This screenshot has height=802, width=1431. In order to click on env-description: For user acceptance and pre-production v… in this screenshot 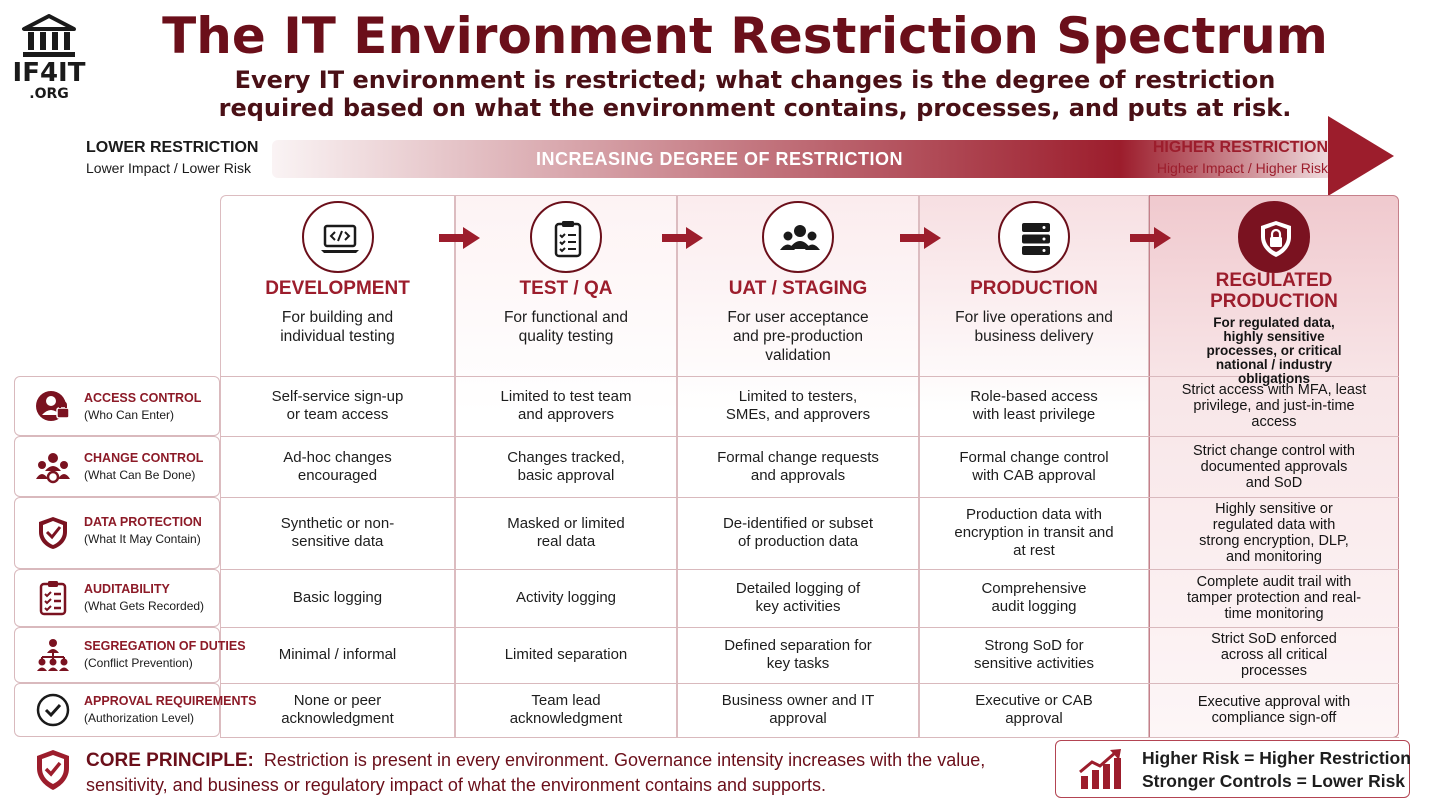, I will do `click(798, 336)`.